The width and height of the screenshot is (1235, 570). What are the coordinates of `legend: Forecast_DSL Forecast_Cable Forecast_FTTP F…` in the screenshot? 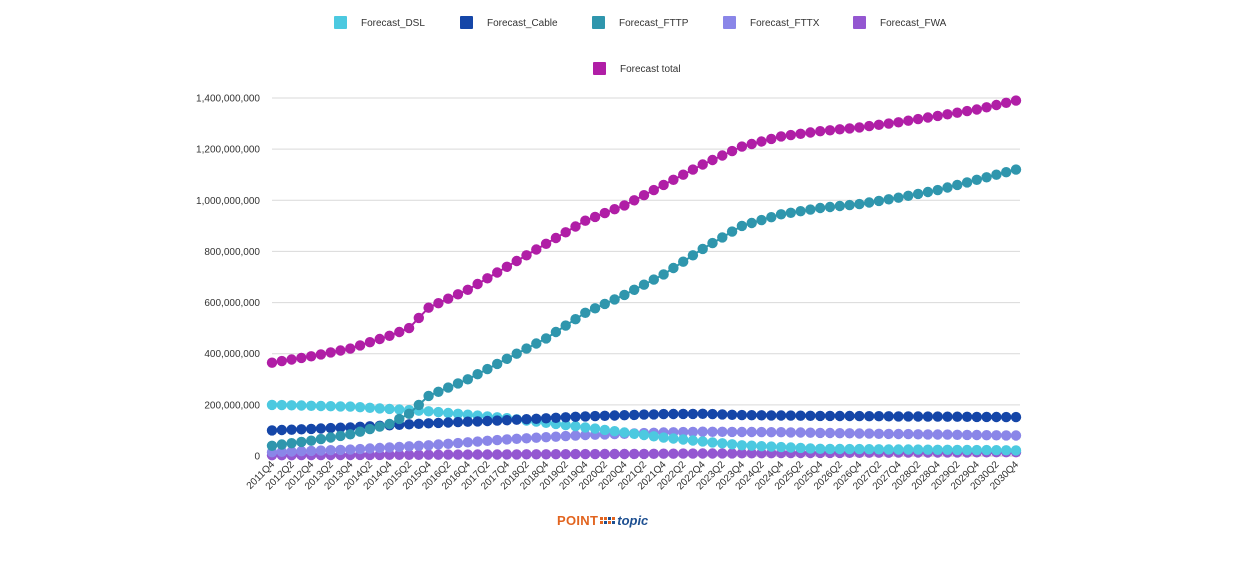 It's located at (640, 45).